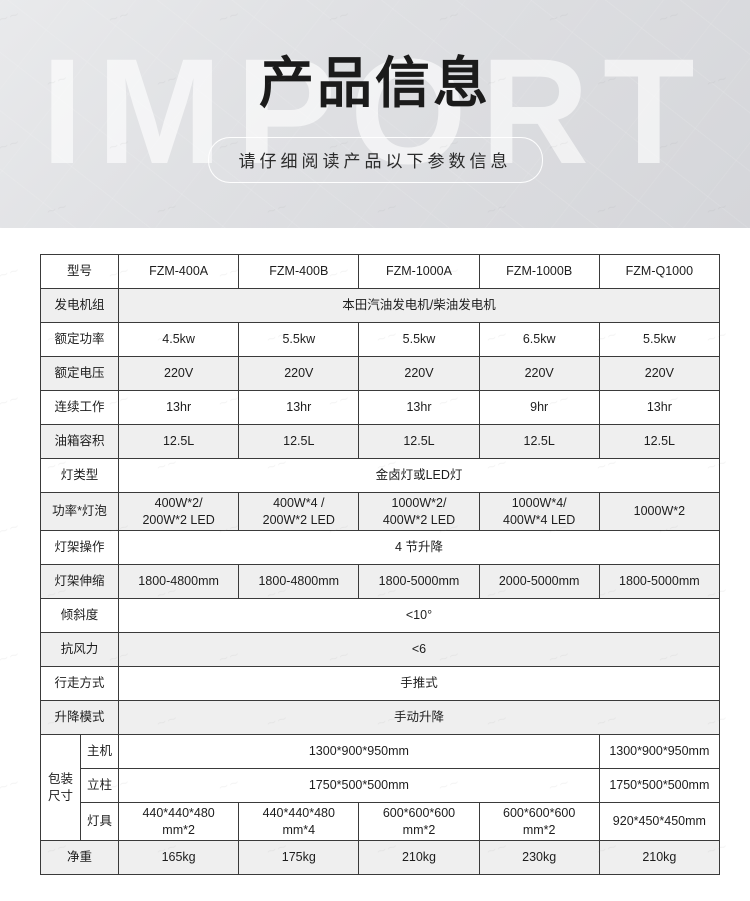 This screenshot has width=750, height=901. Describe the element at coordinates (179, 407) in the screenshot. I see `row-value-1: 13hr` at that location.